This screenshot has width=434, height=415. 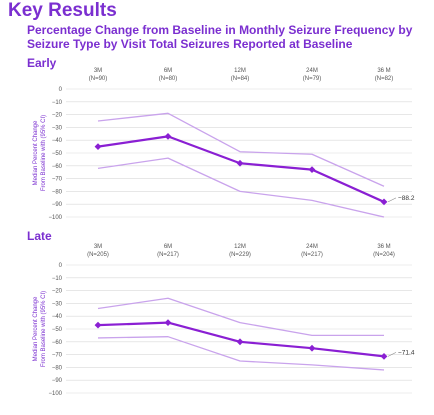 I want to click on x-tick-n-label: (N=82), so click(x=384, y=79).